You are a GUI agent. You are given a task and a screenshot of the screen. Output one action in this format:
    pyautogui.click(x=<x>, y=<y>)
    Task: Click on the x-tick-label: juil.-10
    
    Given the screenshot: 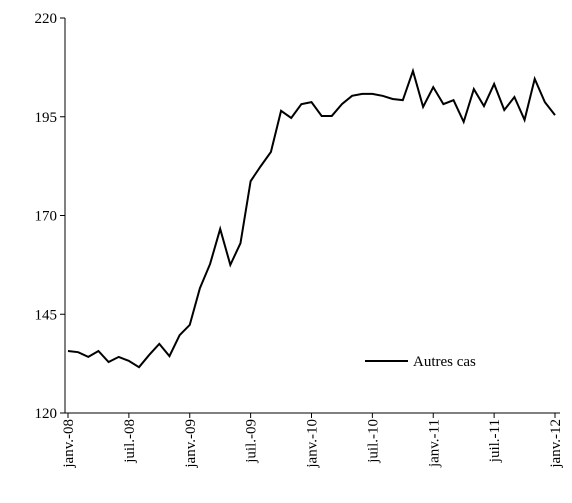 What is the action you would take?
    pyautogui.click(x=373, y=441)
    